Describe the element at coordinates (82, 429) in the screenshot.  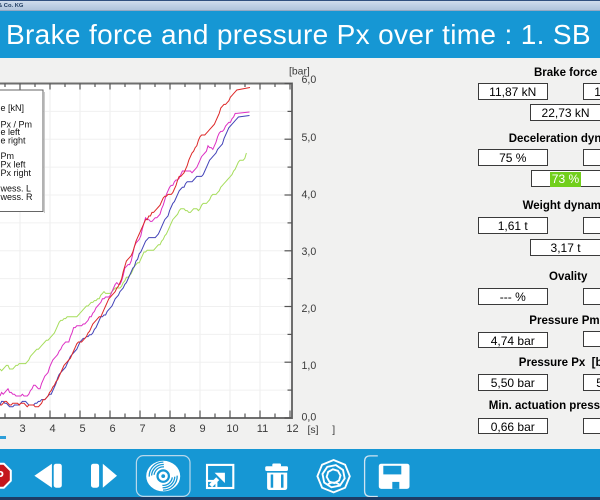
I see `svg-text: 5` at that location.